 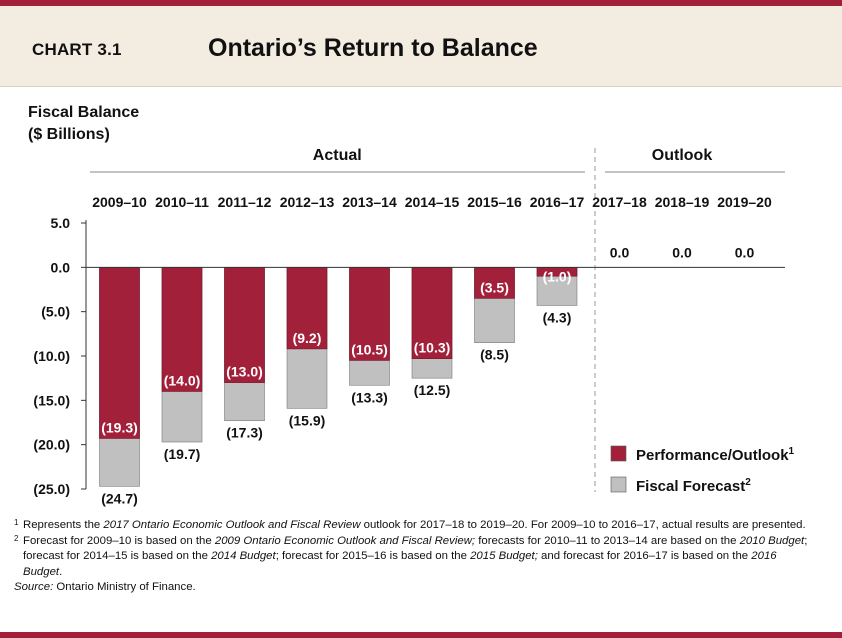 I want to click on group-label-actual: Actual, so click(x=337, y=155).